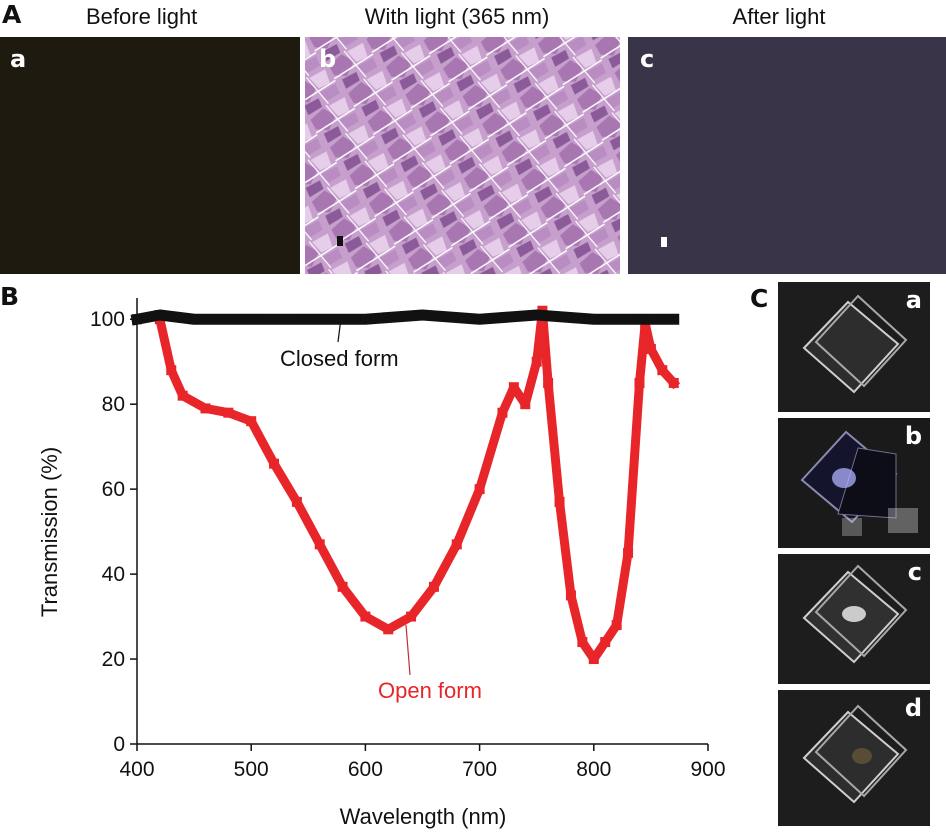 The height and width of the screenshot is (832, 946). Describe the element at coordinates (12, 14) in the screenshot. I see `panel-a-letter: A` at that location.